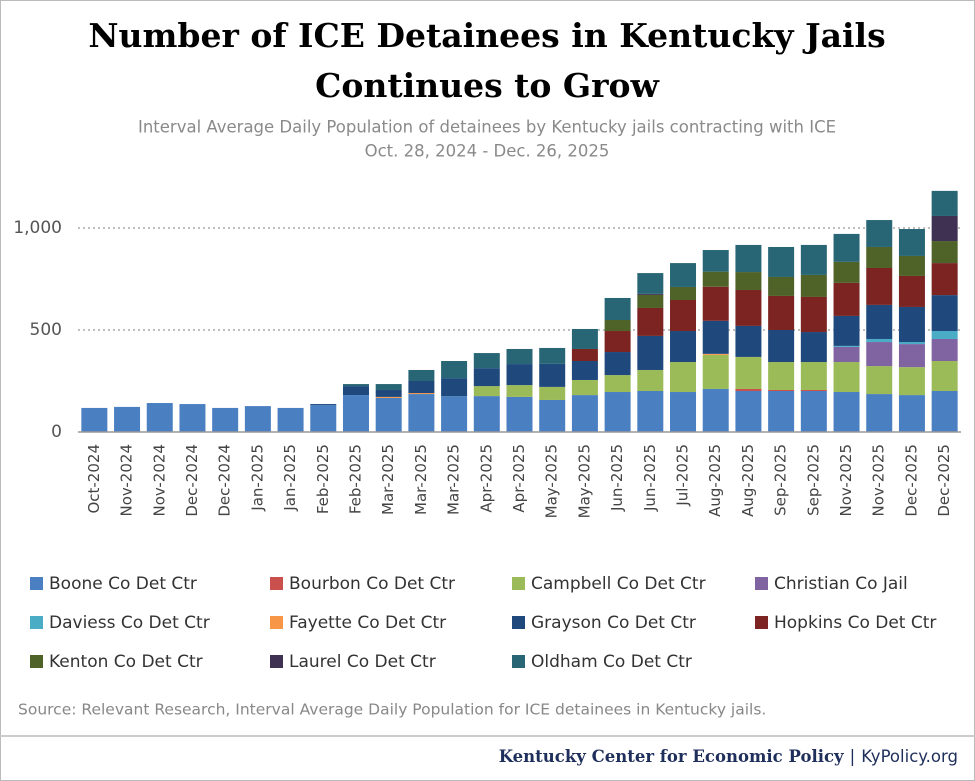 Image resolution: width=975 pixels, height=781 pixels. I want to click on x-tick-label: Jul-2025, so click(683, 475).